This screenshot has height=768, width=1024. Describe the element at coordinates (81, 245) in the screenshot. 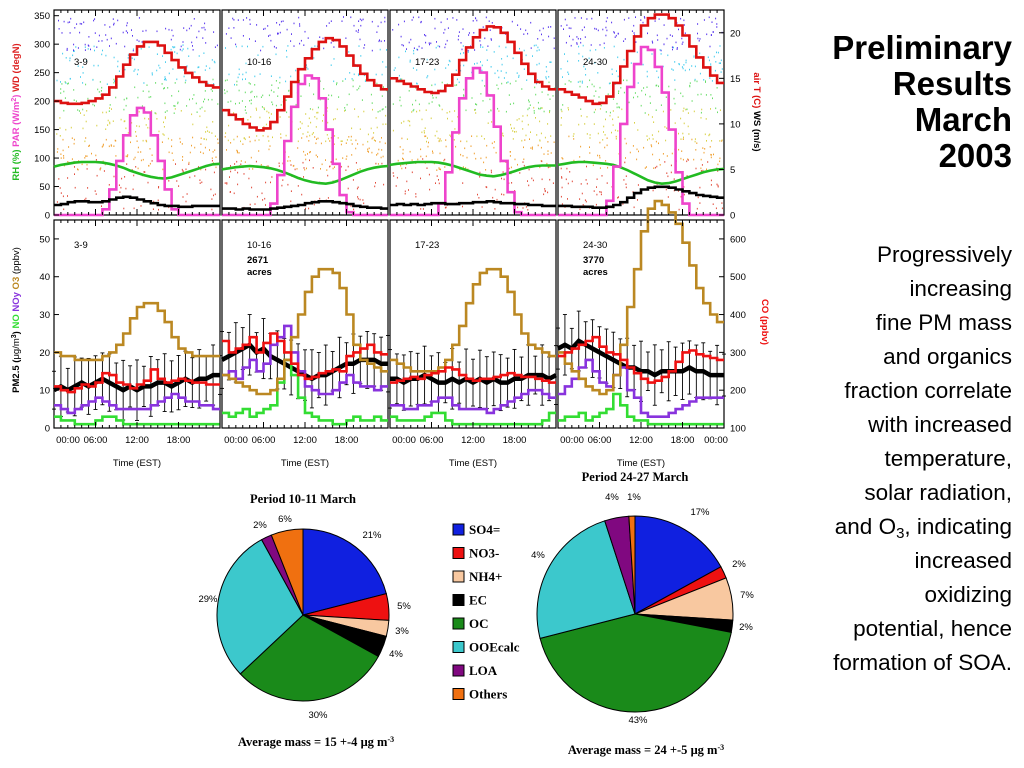

I see `period-label: 3-9` at that location.